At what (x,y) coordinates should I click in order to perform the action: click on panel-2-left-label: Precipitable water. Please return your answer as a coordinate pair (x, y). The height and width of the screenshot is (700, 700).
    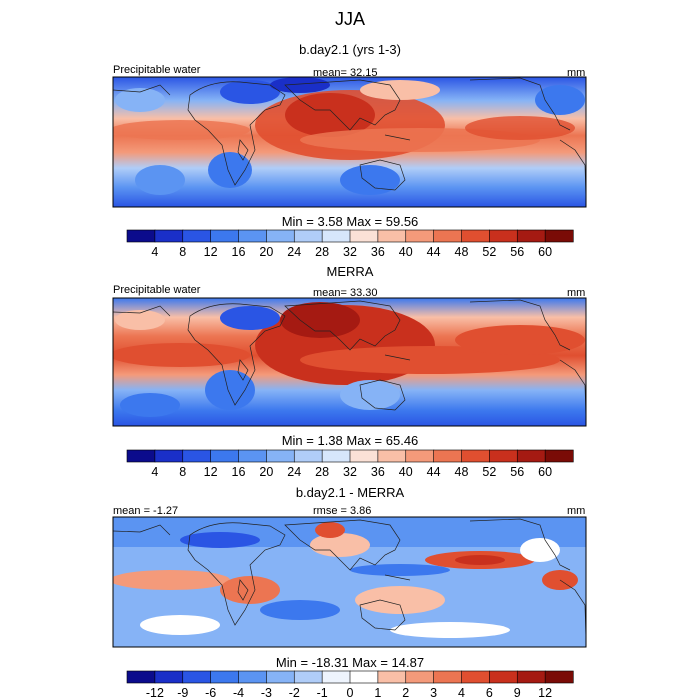
    Looking at the image, I should click on (157, 290).